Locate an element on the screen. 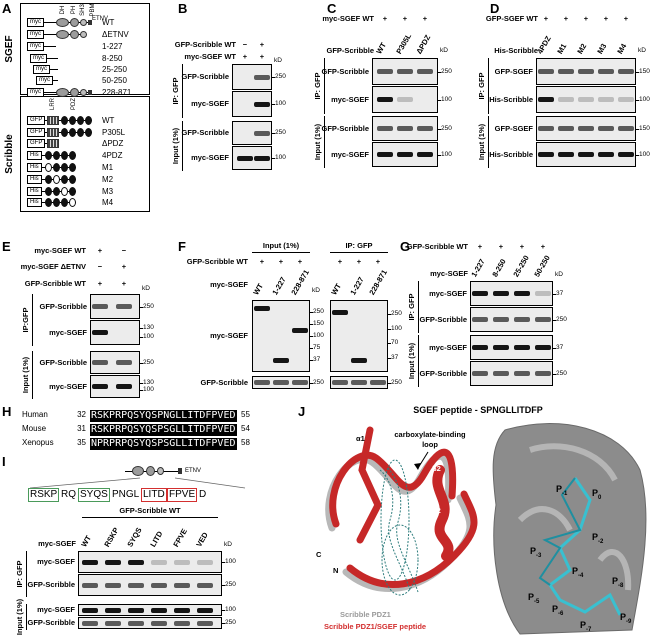  structure-label: C is located at coordinates (319, 554).